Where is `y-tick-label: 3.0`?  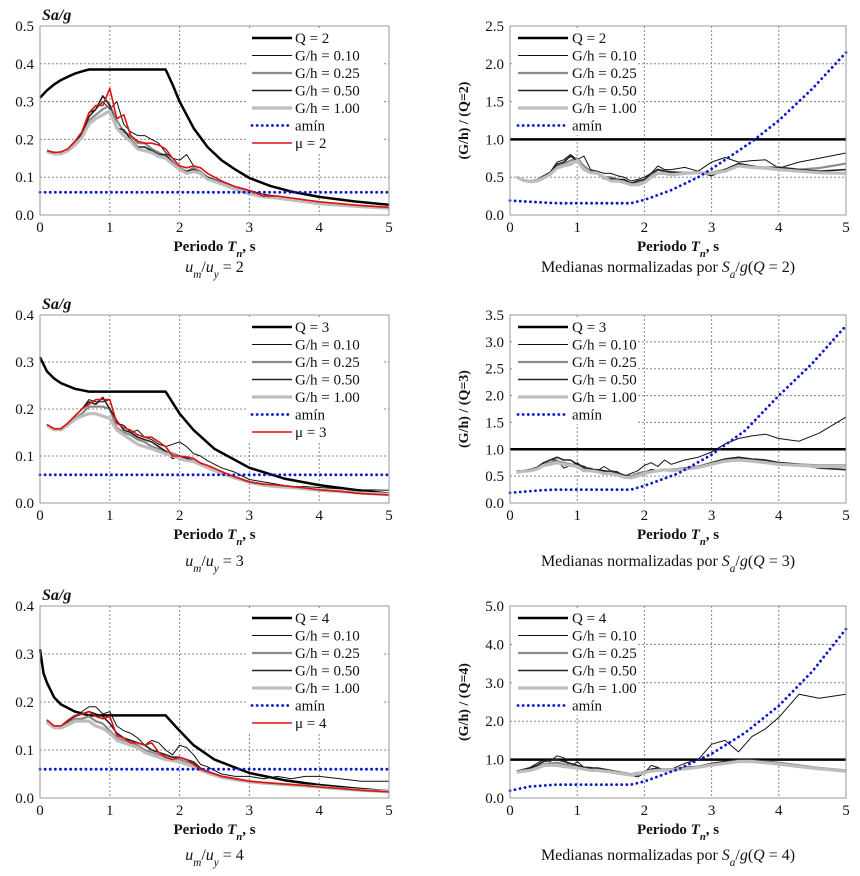
y-tick-label: 3.0 is located at coordinates (494, 684).